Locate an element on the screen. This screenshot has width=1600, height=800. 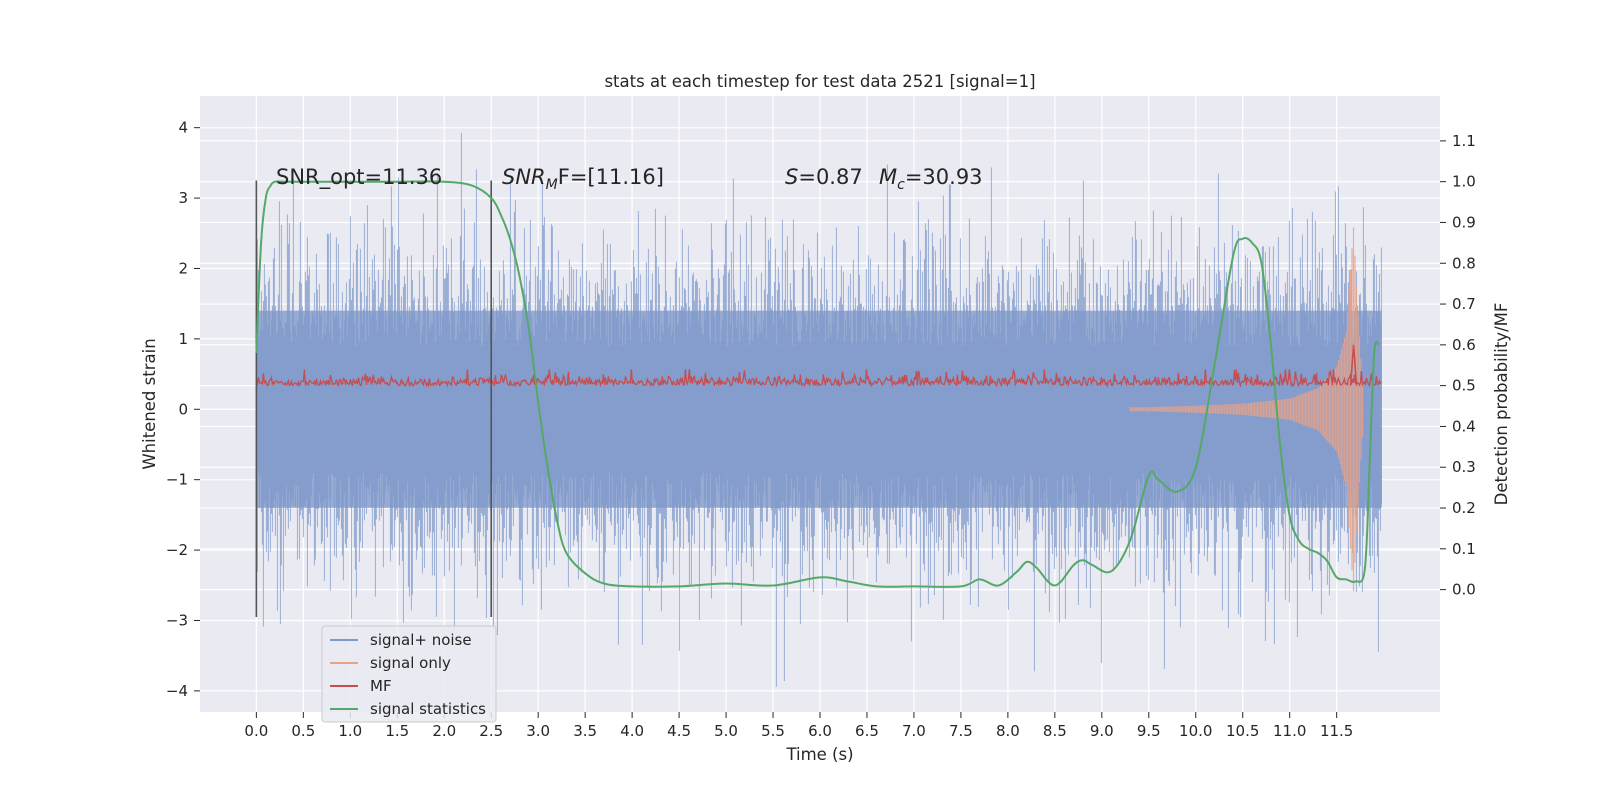
legend-label-signal-statistics: signal statistics is located at coordinates (428, 709).